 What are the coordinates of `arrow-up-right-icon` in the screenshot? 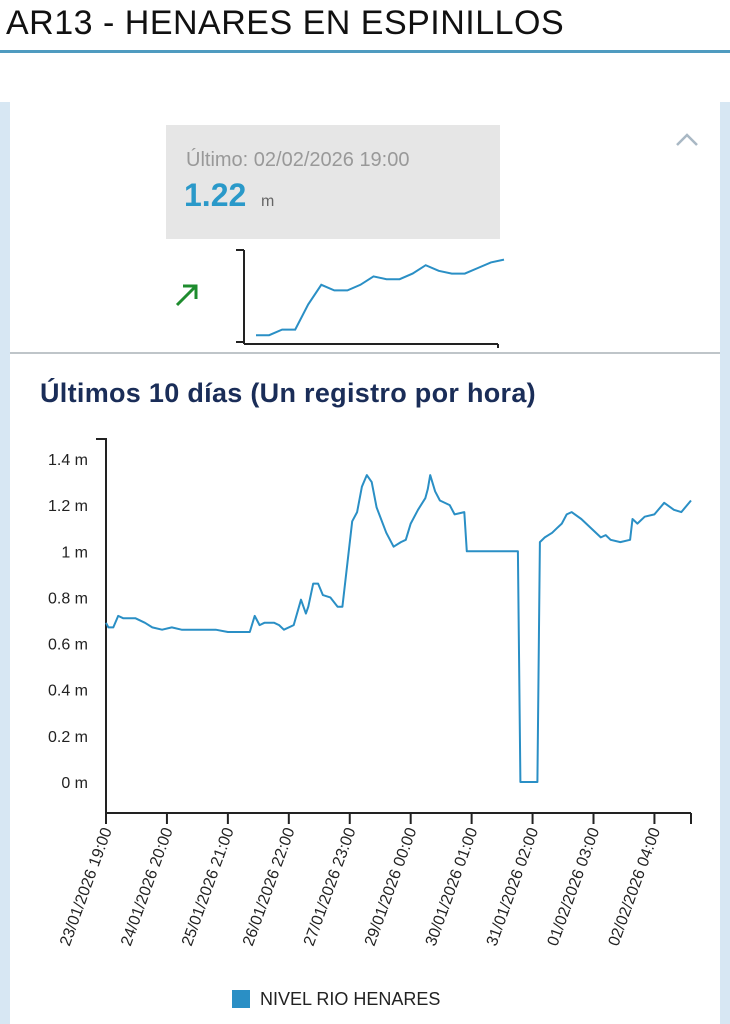 It's located at (186, 295).